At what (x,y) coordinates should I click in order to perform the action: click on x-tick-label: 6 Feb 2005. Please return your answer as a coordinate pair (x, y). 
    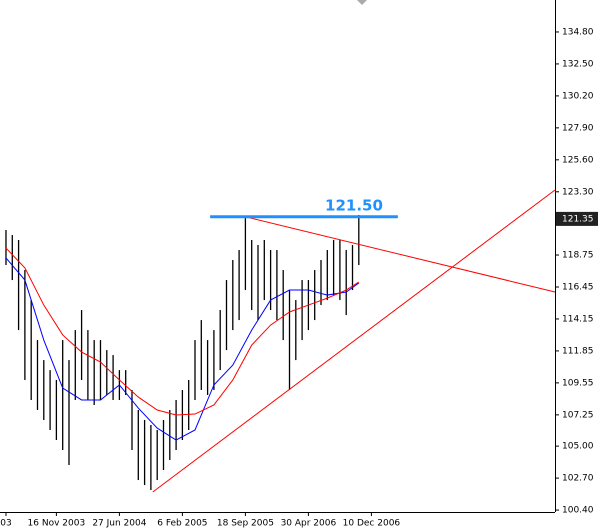
    Looking at the image, I should click on (182, 524).